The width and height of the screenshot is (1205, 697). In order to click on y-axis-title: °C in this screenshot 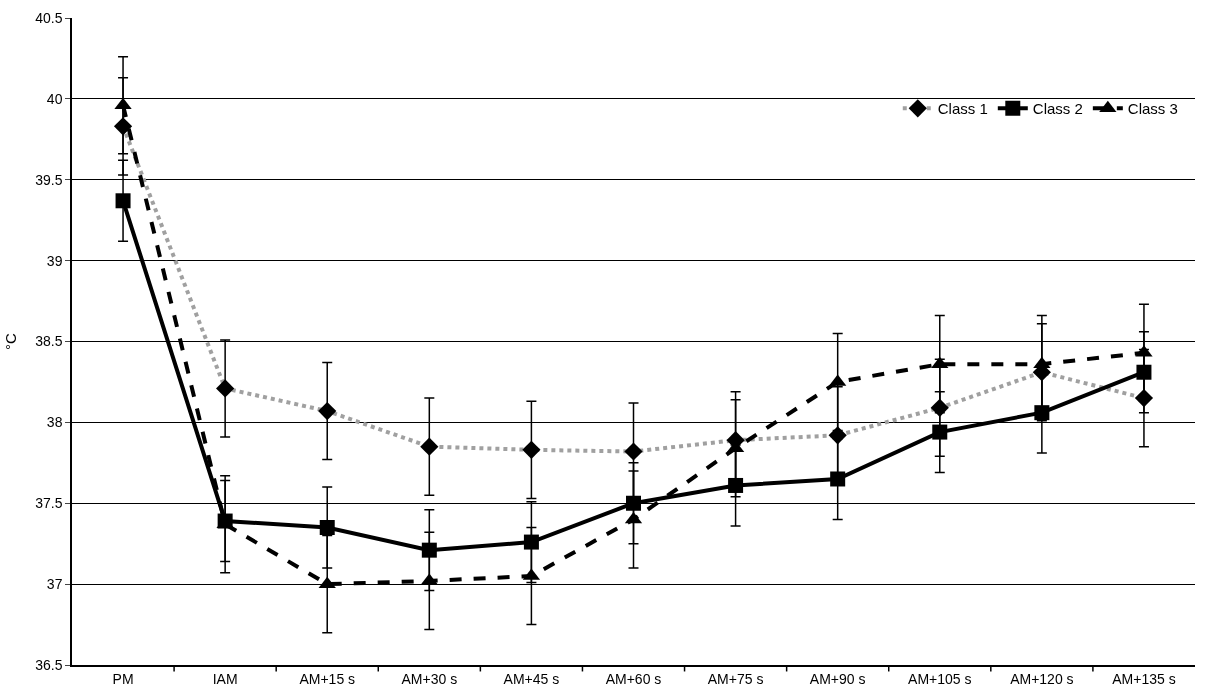, I will do `click(10, 341)`.